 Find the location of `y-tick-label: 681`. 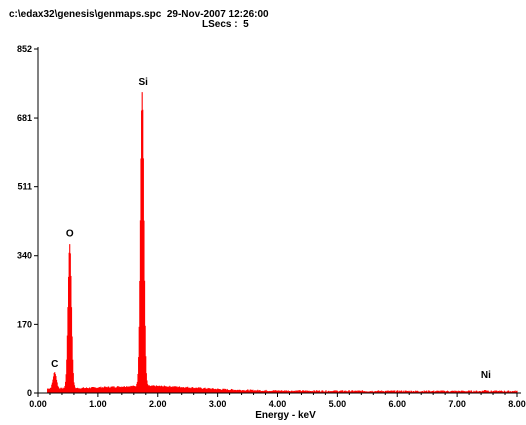

y-tick-label: 681 is located at coordinates (24, 118).